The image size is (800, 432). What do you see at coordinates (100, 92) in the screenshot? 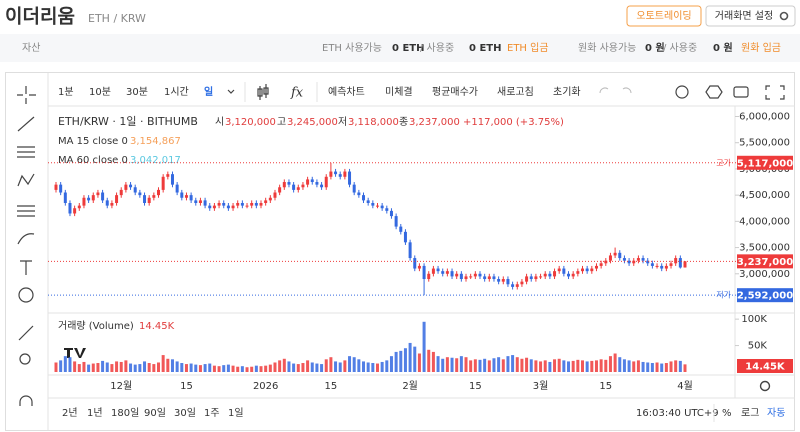
I see `interval: 10분` at bounding box center [100, 92].